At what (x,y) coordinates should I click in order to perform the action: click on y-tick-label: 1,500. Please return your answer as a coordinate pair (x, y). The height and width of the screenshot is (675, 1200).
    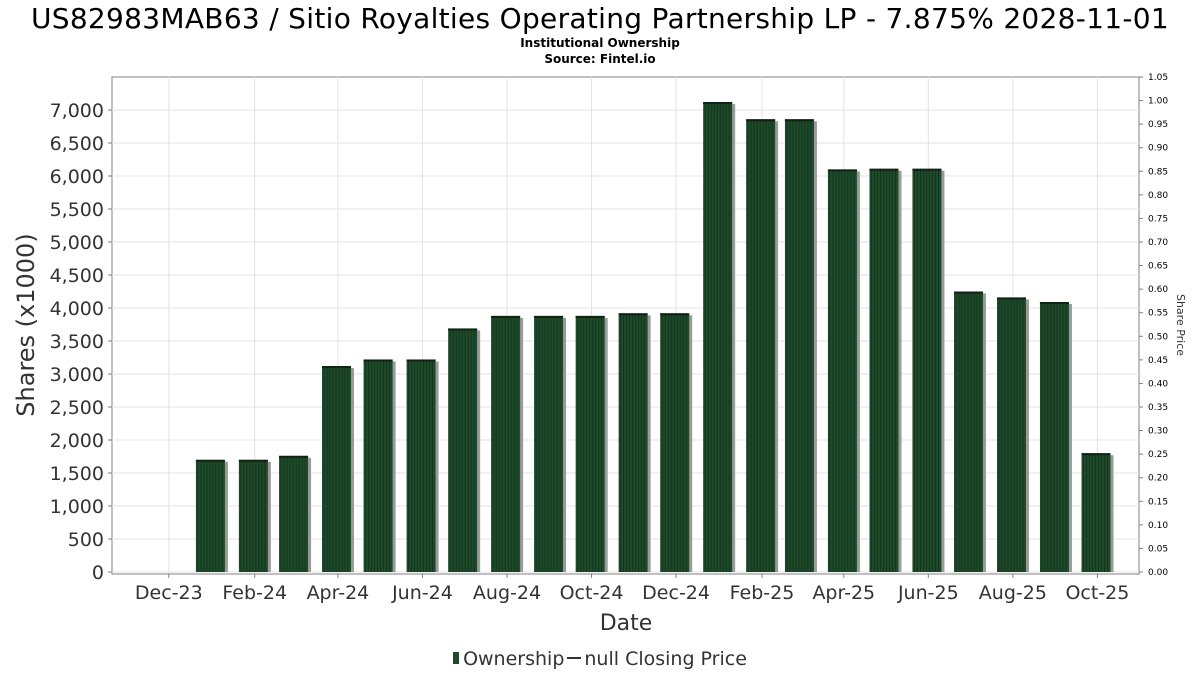
    Looking at the image, I should click on (77, 474).